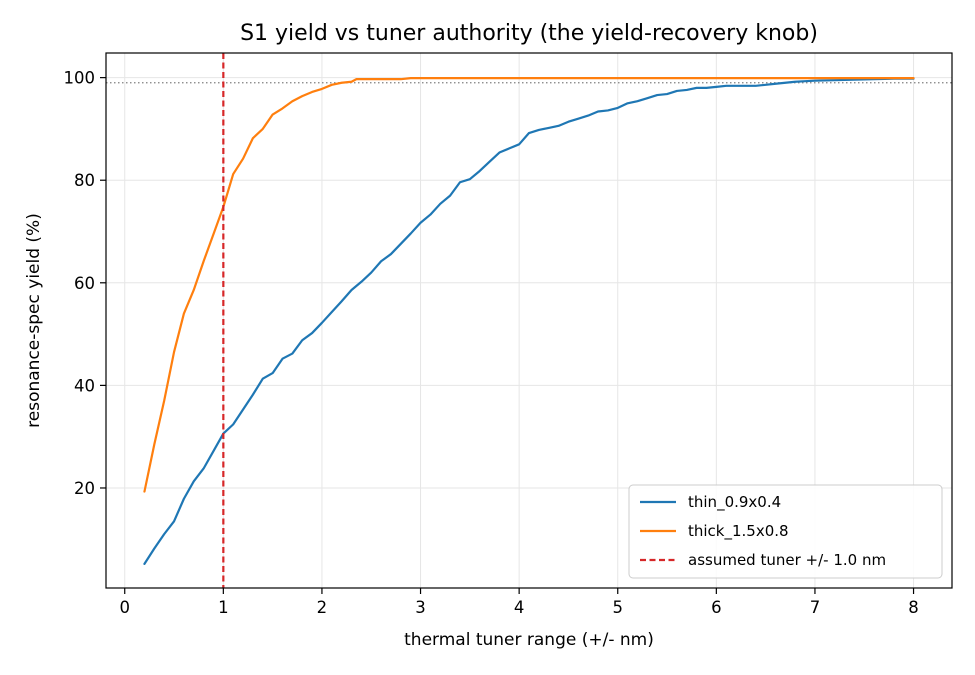 The width and height of the screenshot is (975, 675). Describe the element at coordinates (787, 560) in the screenshot. I see `legend-label-tuner: assumed tuner +/- 1.0 nm` at that location.